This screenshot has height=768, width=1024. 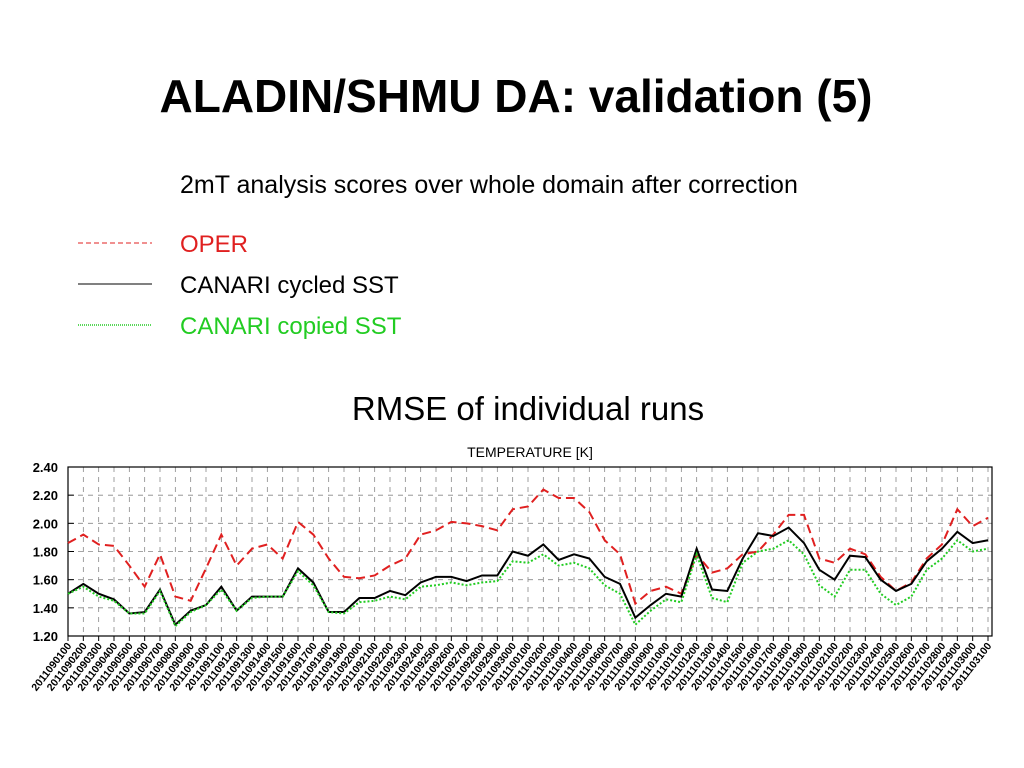 I want to click on legend-label: OPER, so click(x=214, y=244).